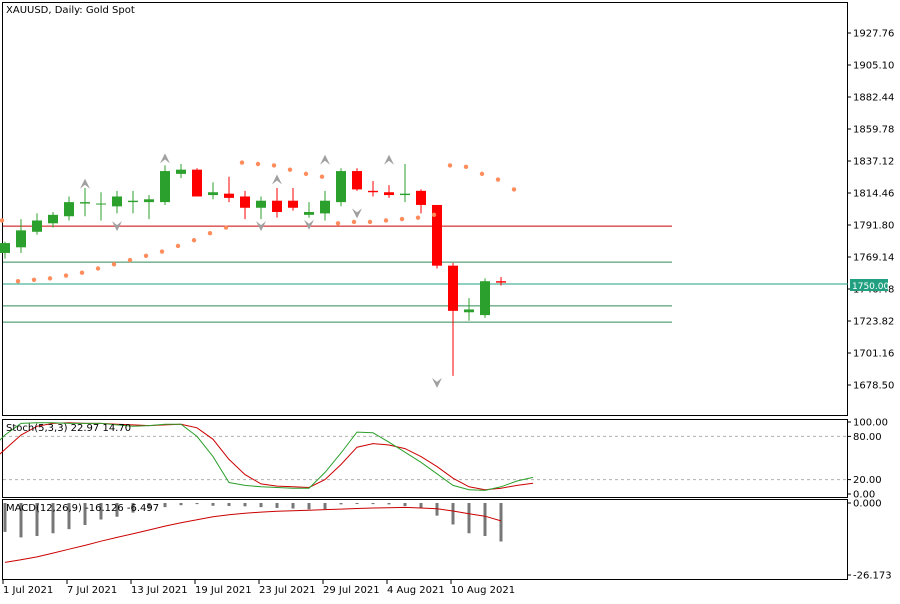 This screenshot has width=900, height=604. I want to click on time-tick-label: 19 Jul 2021, so click(223, 590).